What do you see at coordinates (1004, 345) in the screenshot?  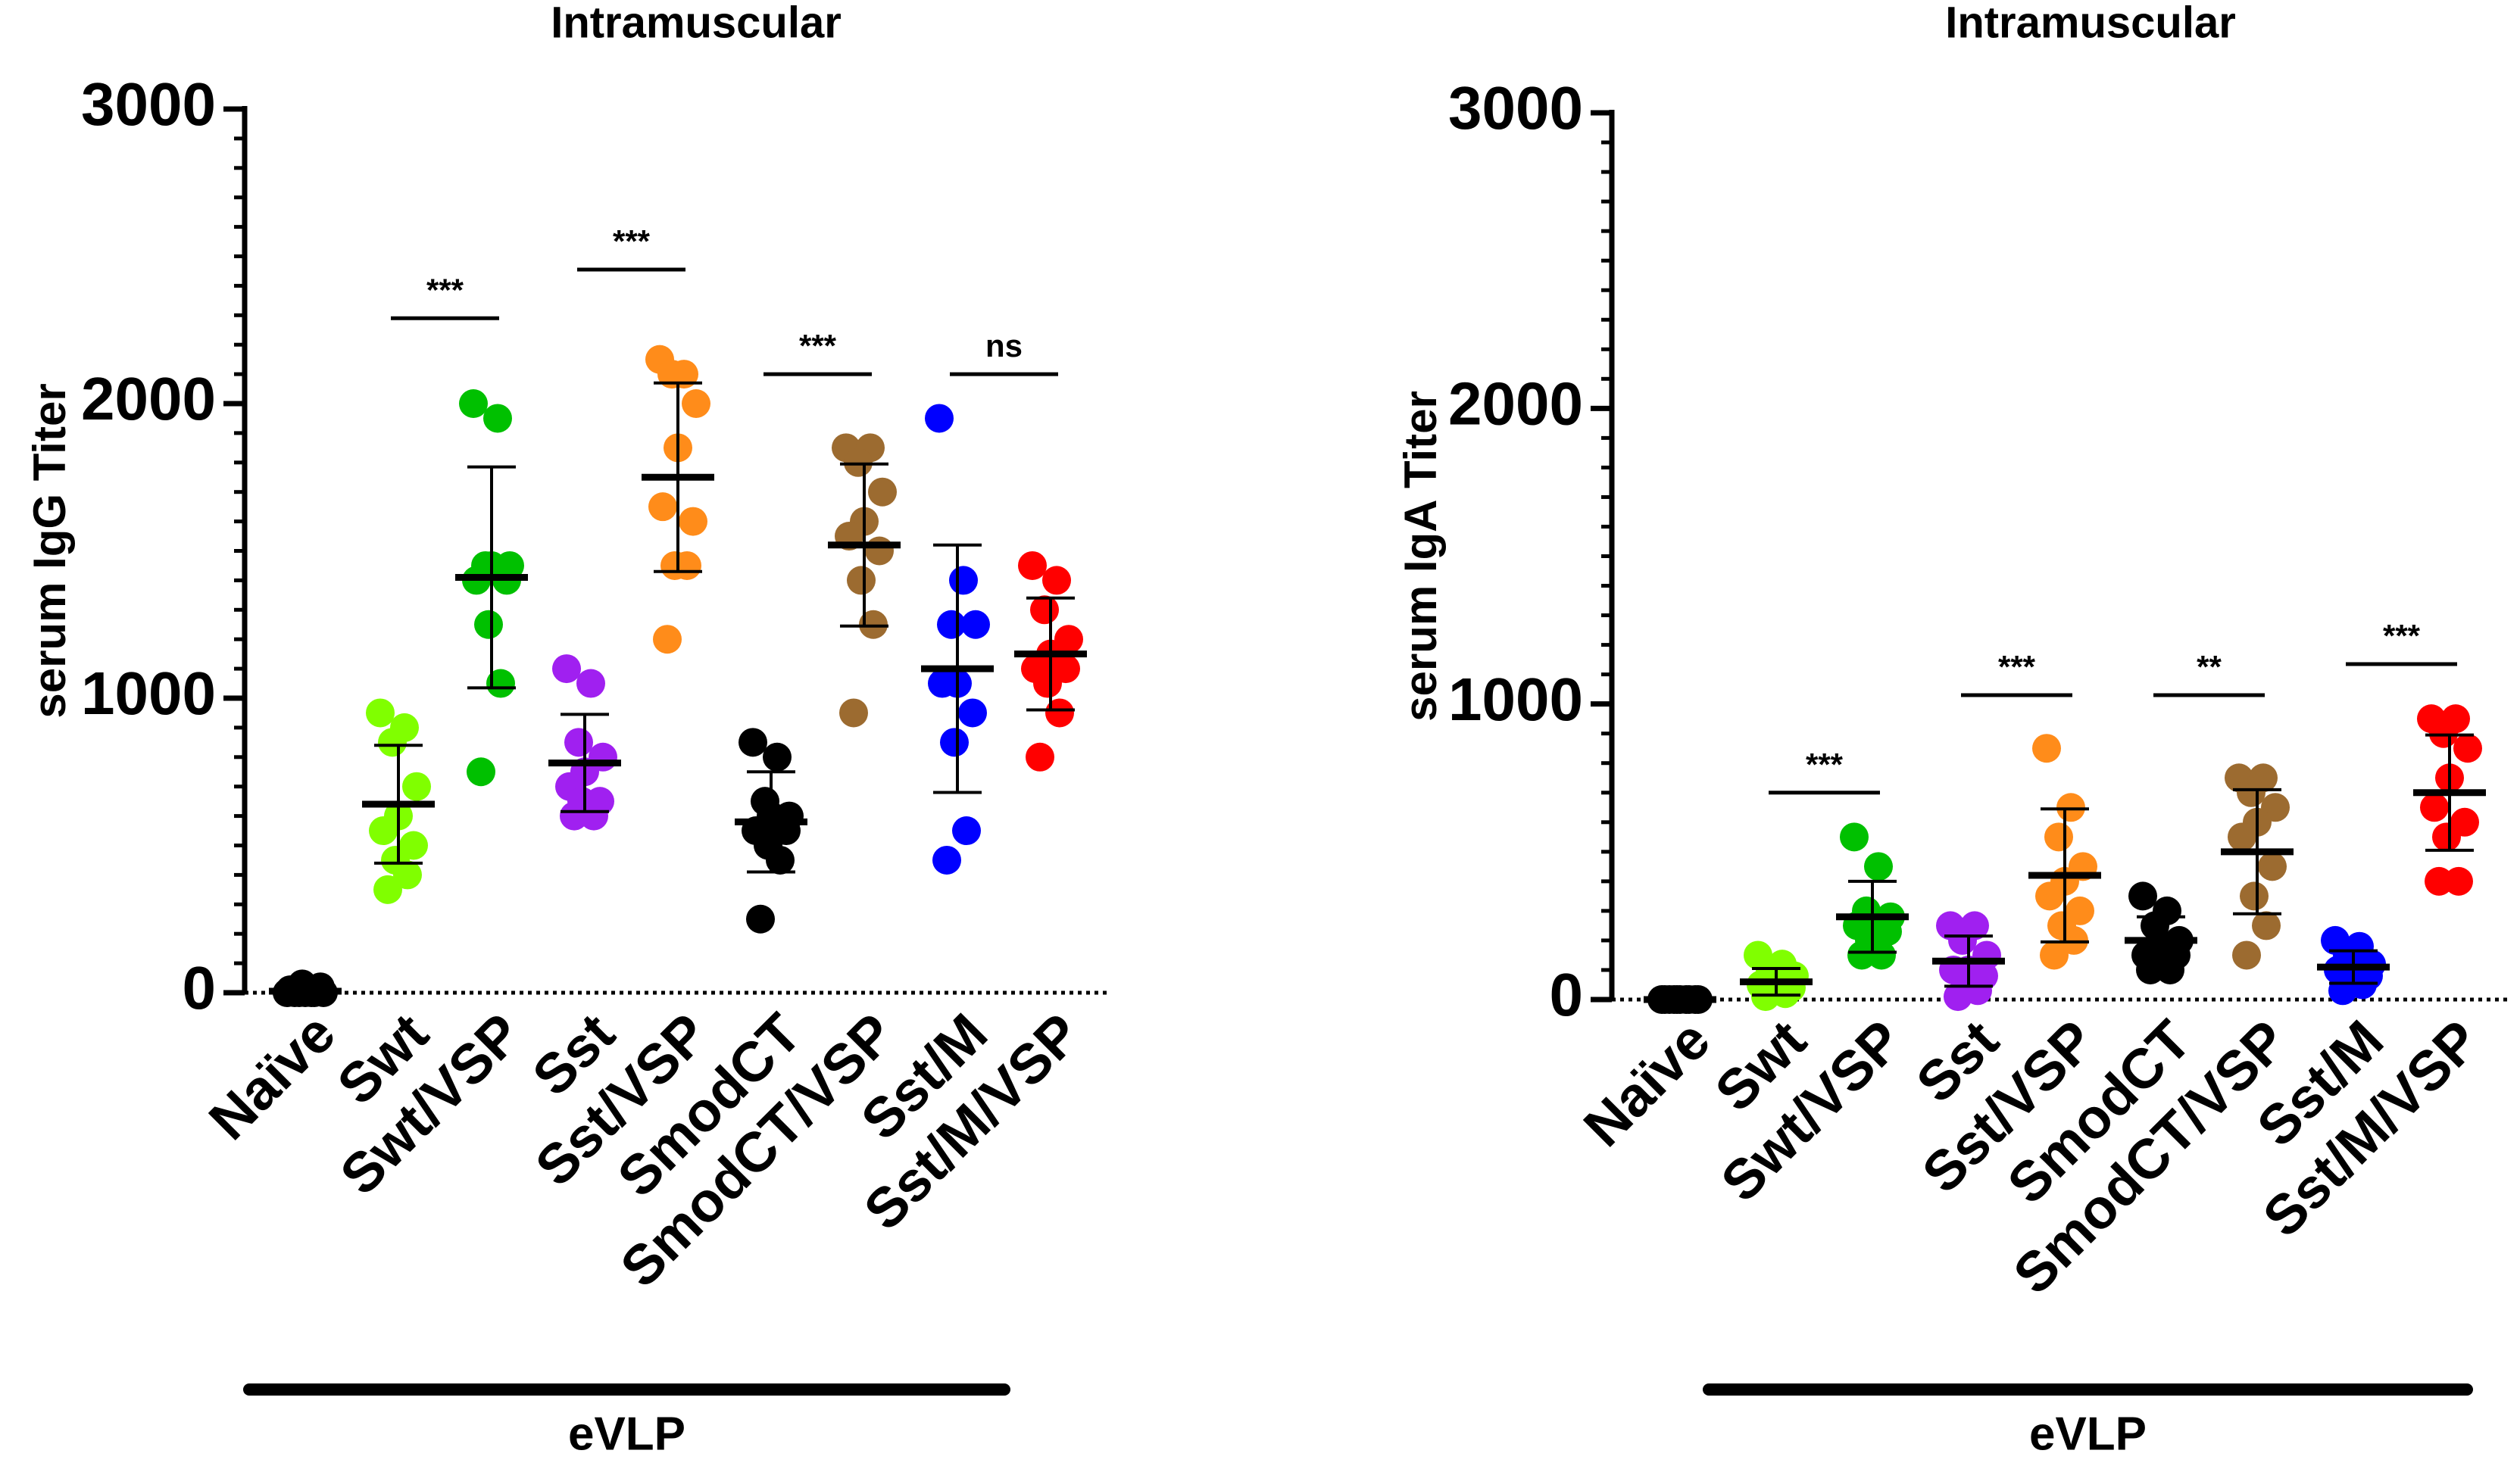 I see `significance-label: ns` at bounding box center [1004, 345].